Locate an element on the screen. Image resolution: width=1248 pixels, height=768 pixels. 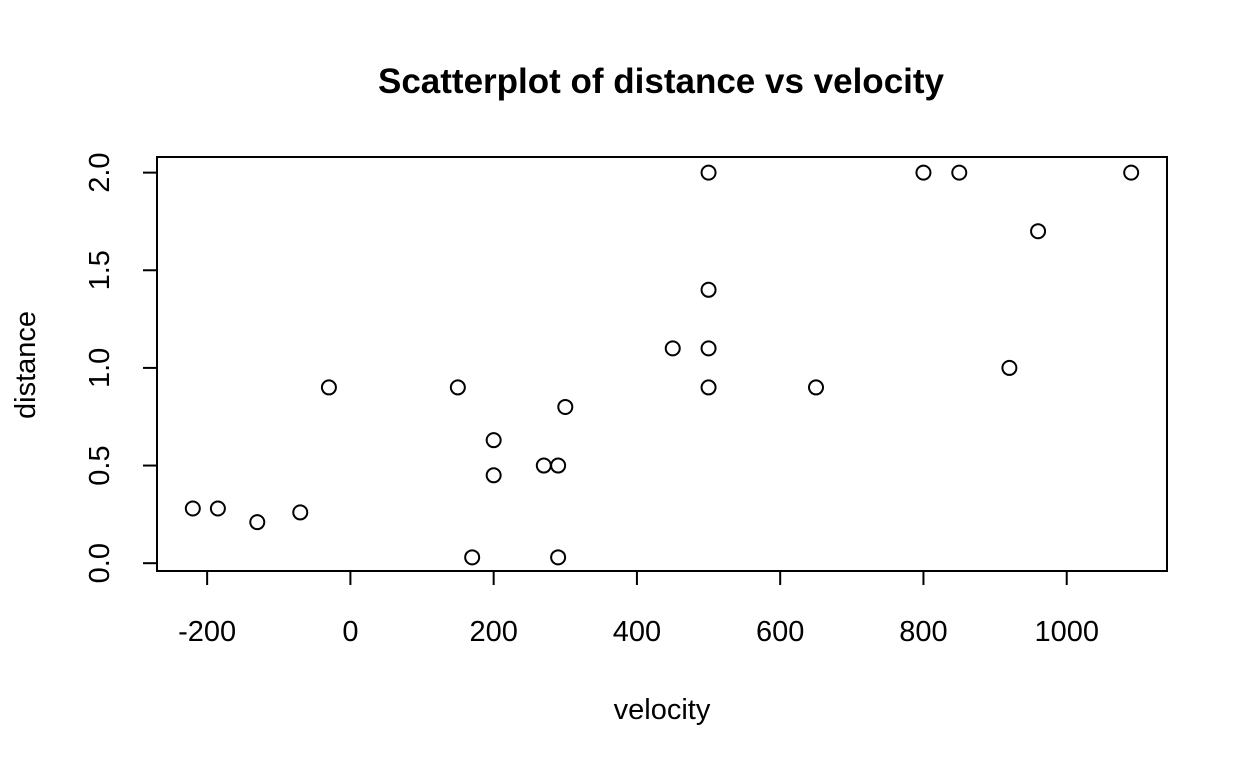
y-tick-label: 1.0 is located at coordinates (100, 368).